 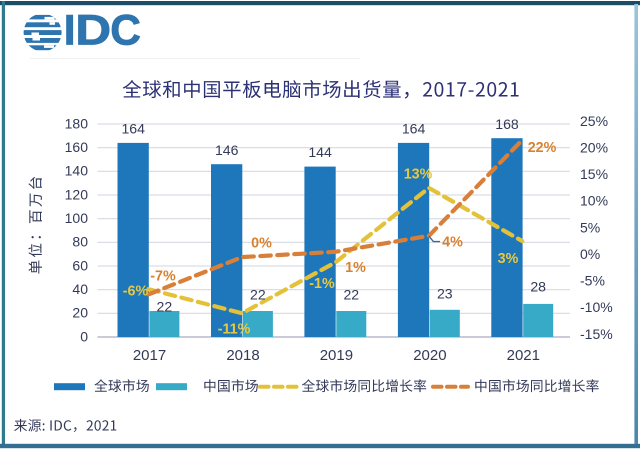 I want to click on svg-text: 120, so click(x=77, y=194).